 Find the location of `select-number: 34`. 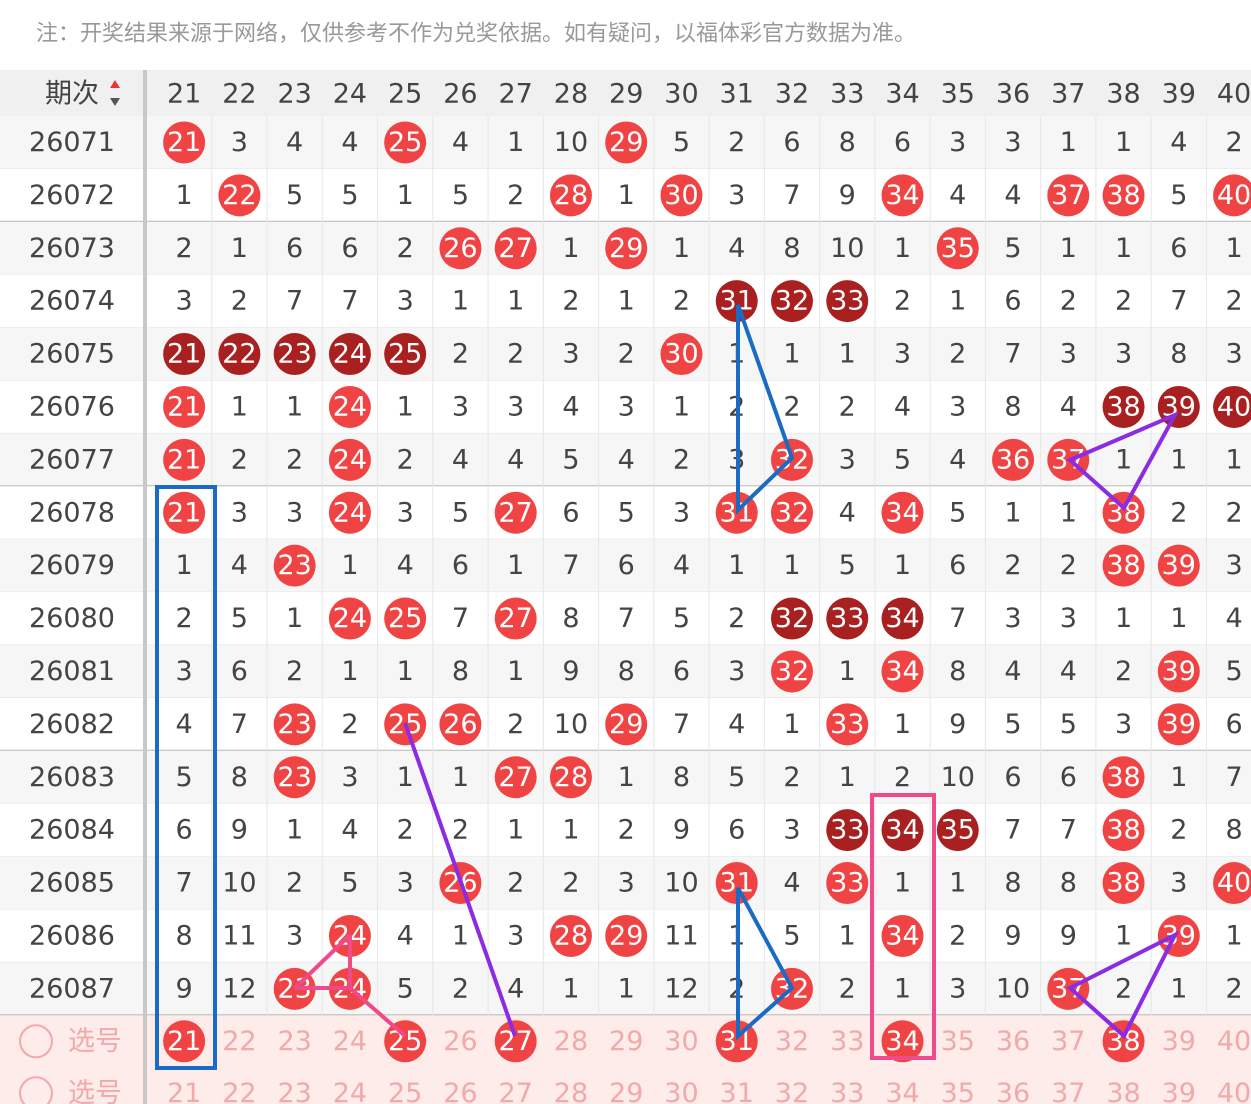

select-number: 34 is located at coordinates (902, 1041).